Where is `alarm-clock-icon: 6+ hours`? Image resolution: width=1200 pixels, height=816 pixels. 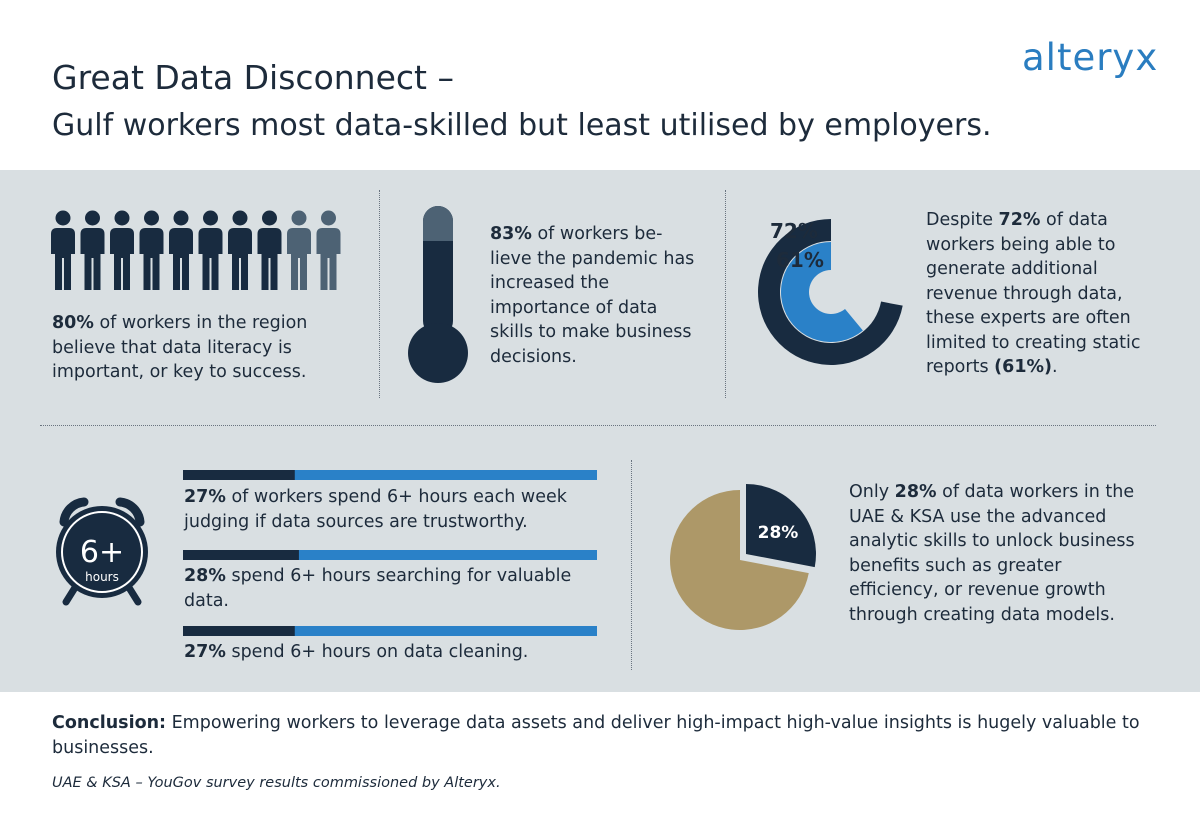
alarm-clock-icon: 6+ hours is located at coordinates (102, 551).